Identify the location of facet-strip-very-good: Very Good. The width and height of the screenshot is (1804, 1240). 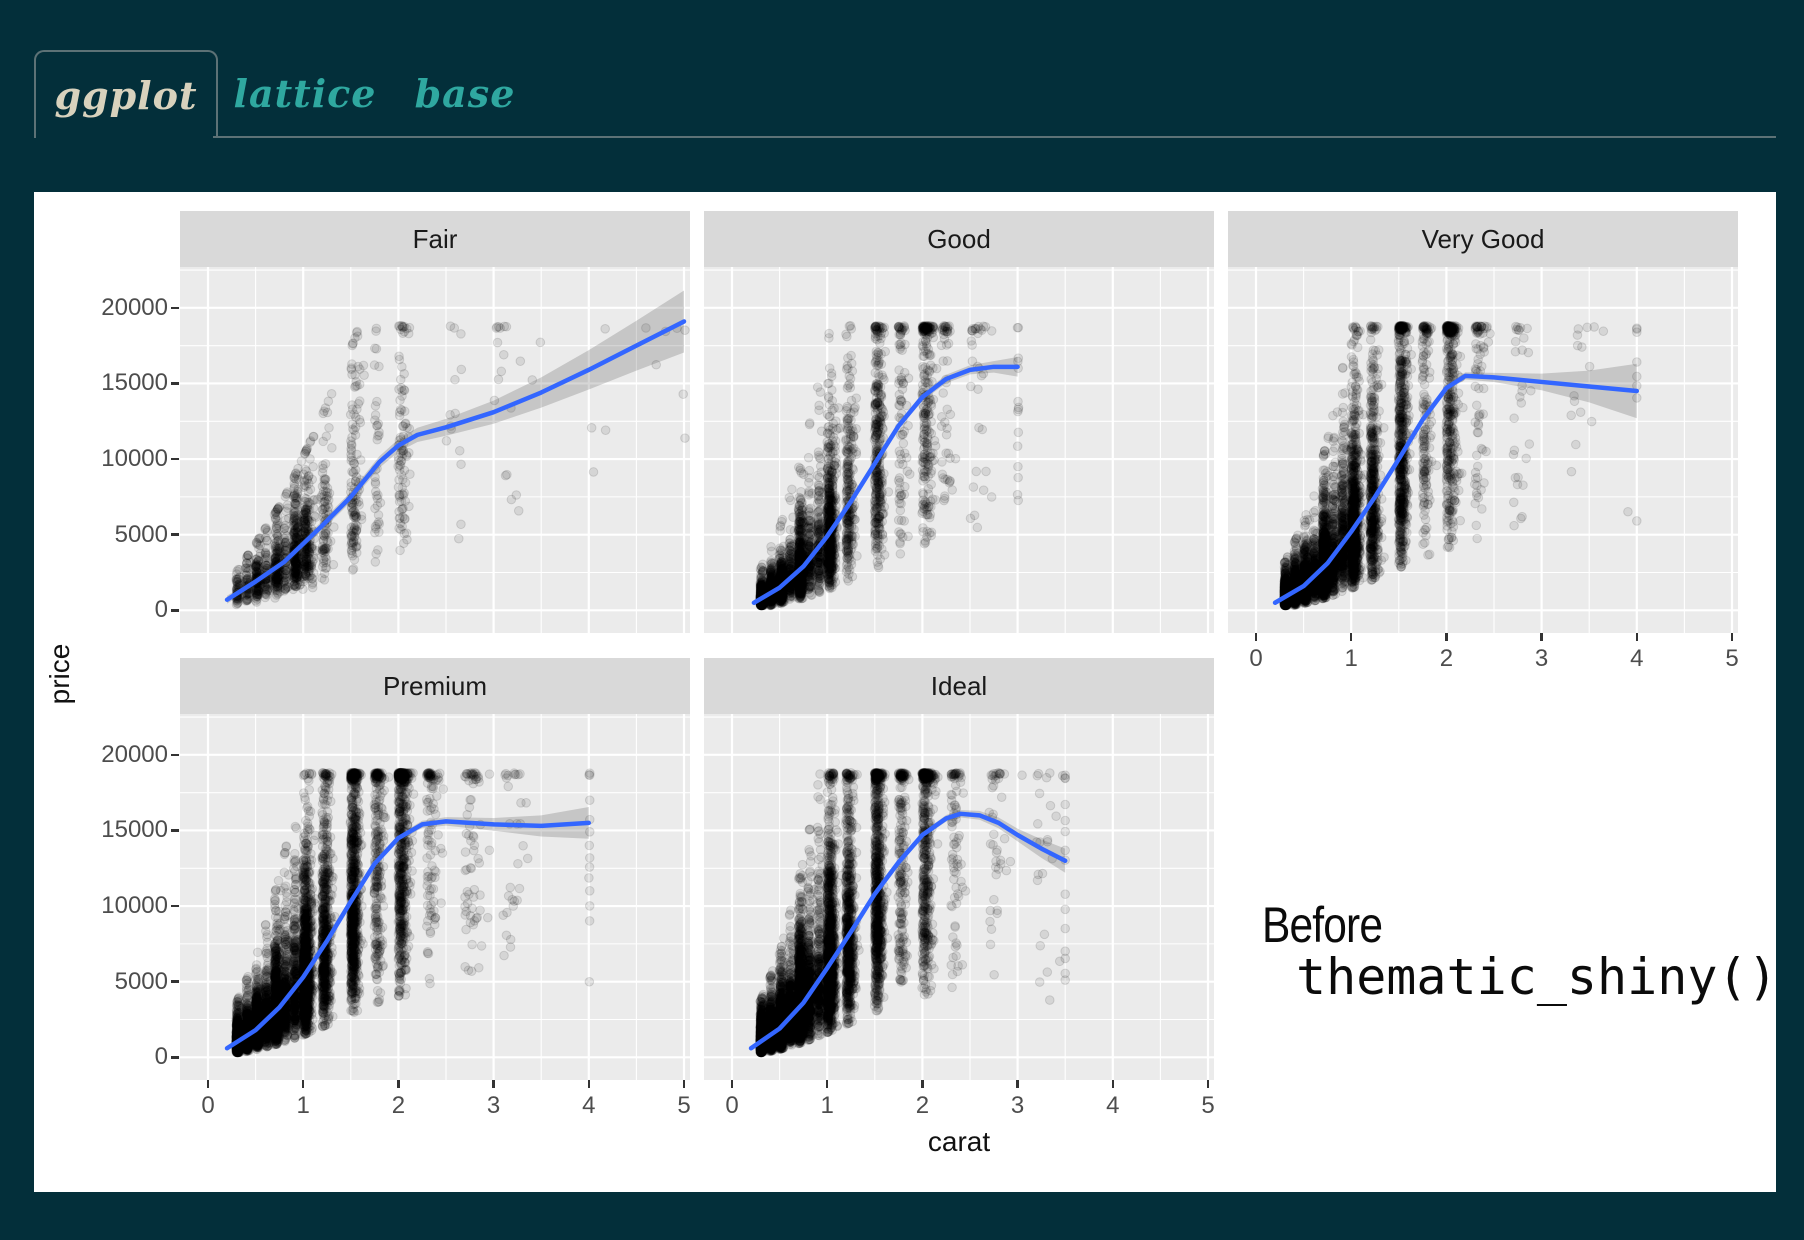
(1483, 239).